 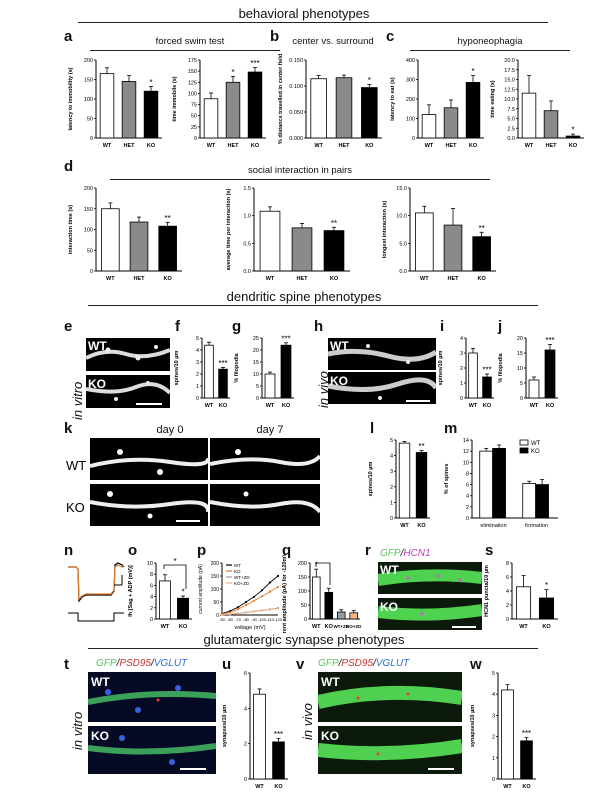 I want to click on stain-legend: GFP/PSD95/VGLUT, so click(x=363, y=663).